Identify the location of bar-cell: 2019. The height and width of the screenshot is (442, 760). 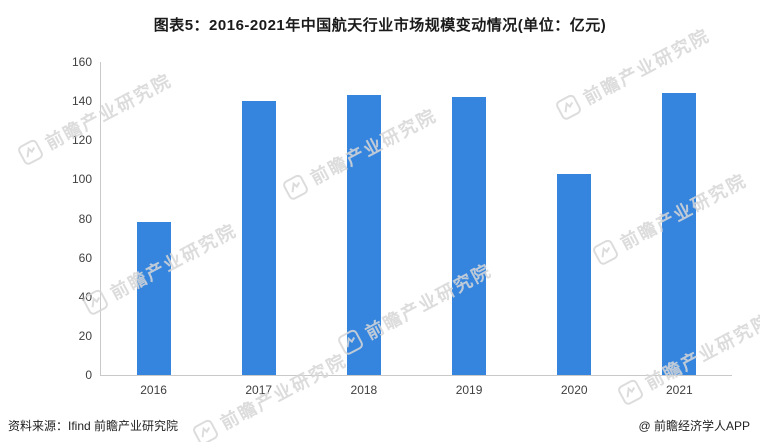
(469, 229).